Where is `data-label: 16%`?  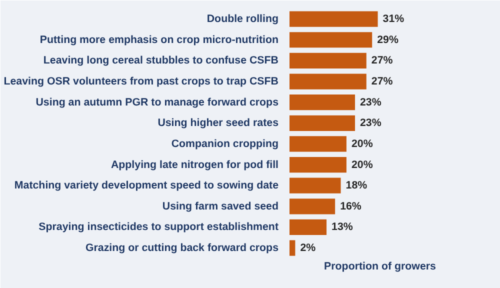
data-label: 16% is located at coordinates (351, 206).